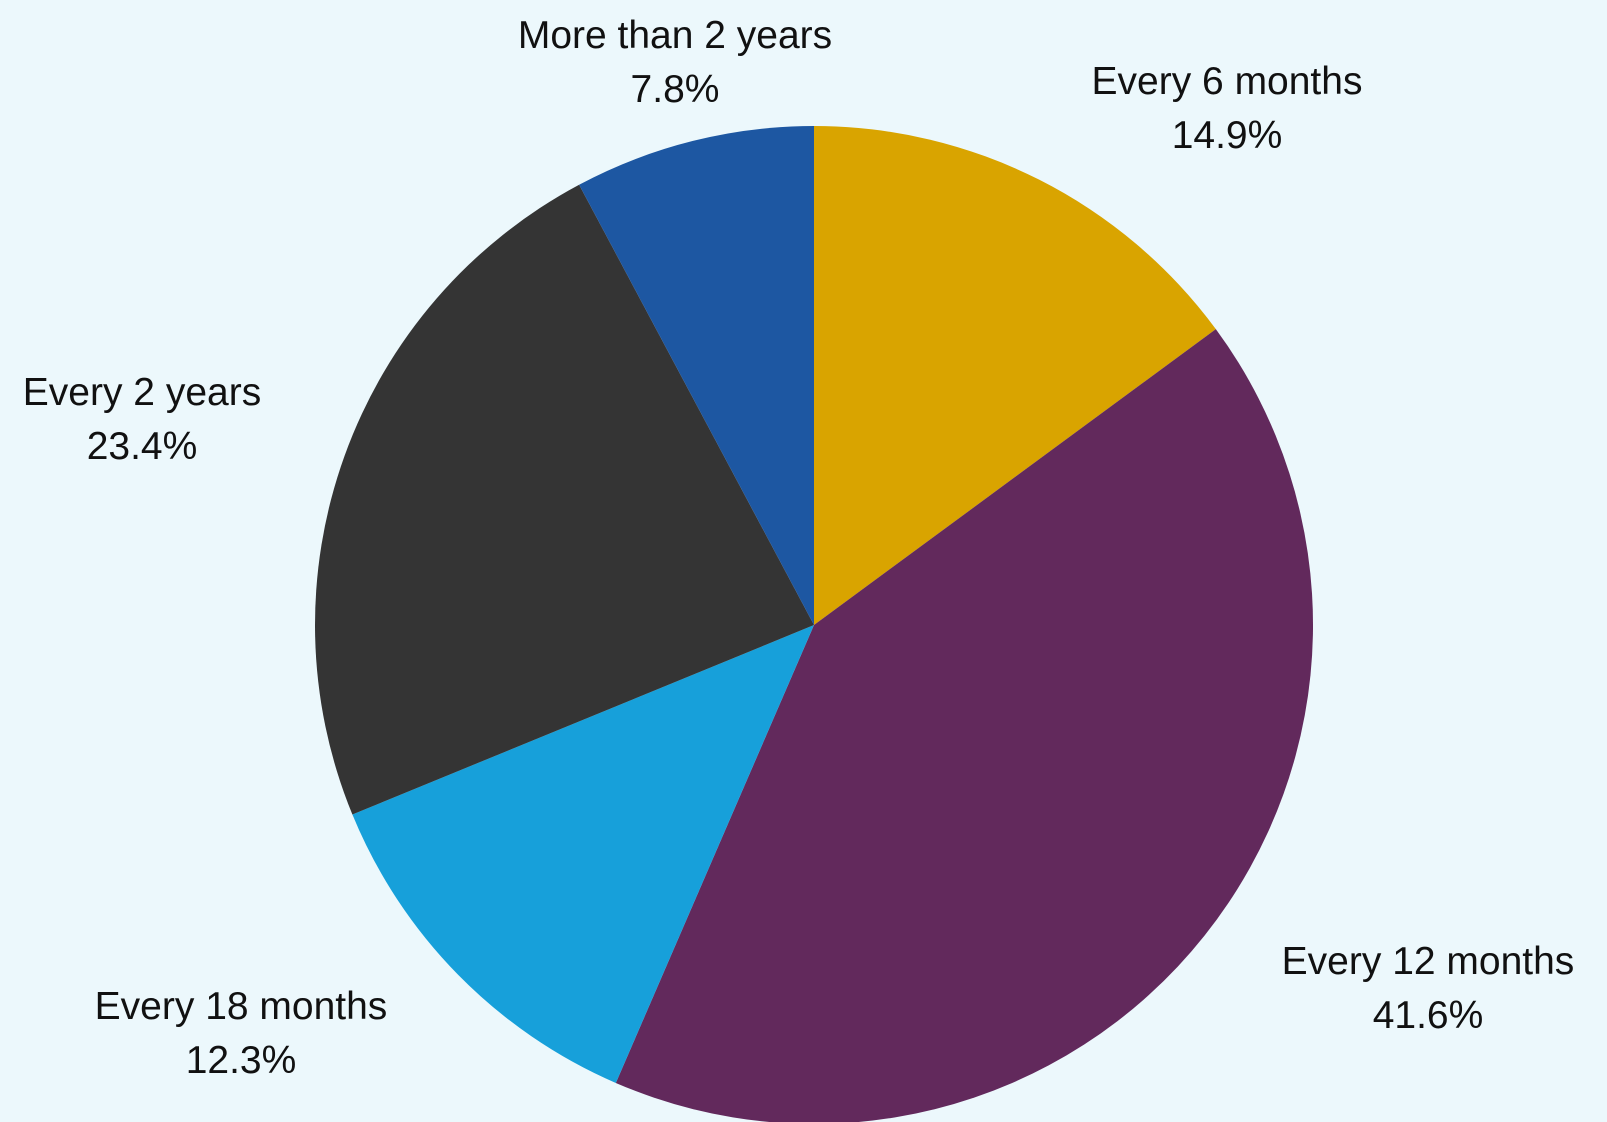 The image size is (1607, 1122). I want to click on pie-slice-more-than-2-years, so click(696, 375).